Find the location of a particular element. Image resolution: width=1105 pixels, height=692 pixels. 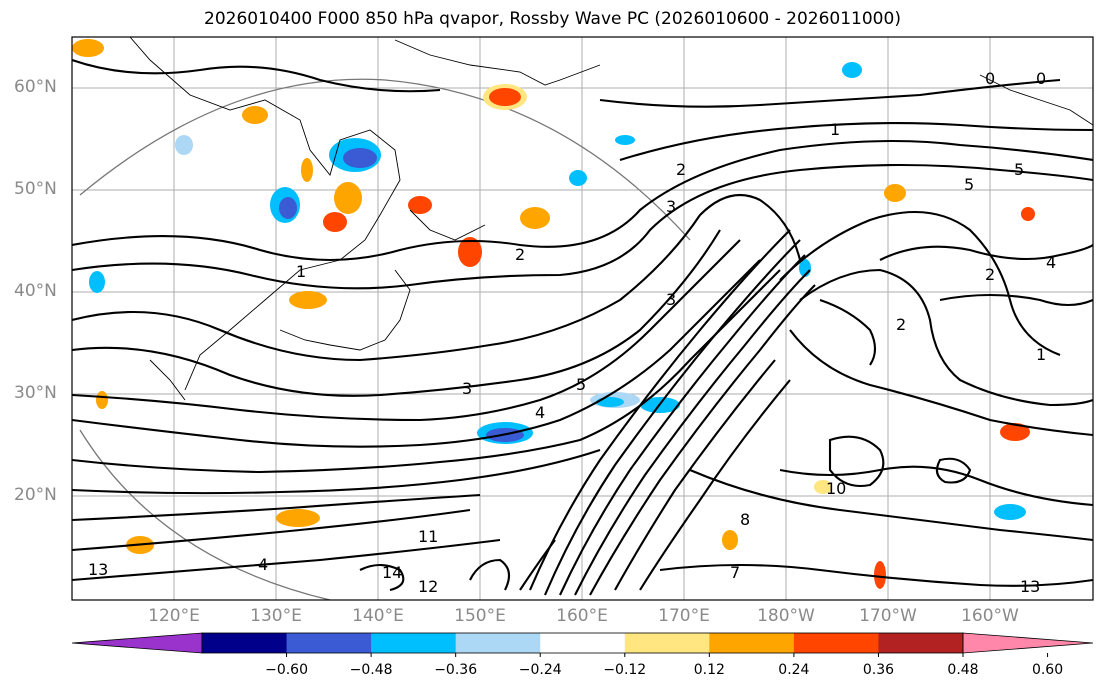

lon-label-160e: 160°E is located at coordinates (582, 616).